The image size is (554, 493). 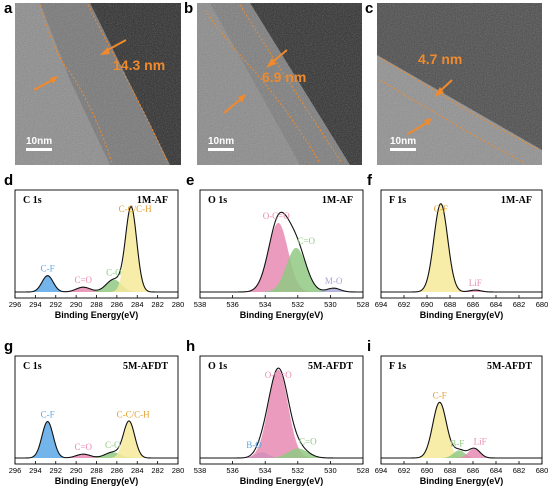 I want to click on x-tick-label: 530, so click(x=330, y=470).